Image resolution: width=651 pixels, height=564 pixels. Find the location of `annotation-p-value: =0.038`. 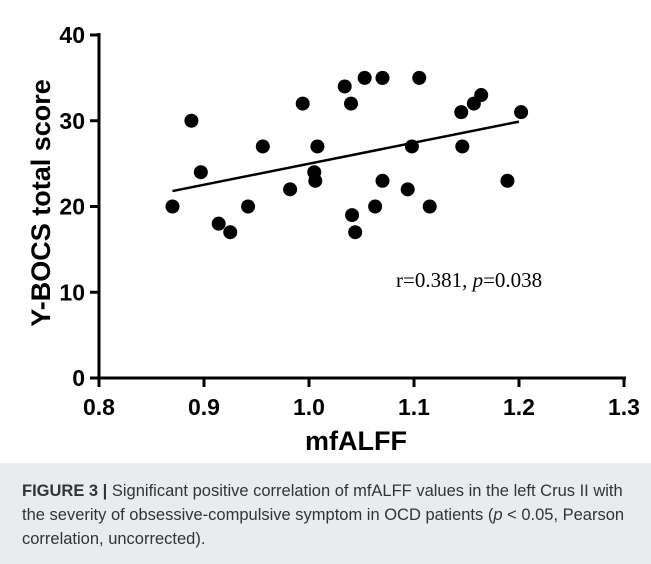

annotation-p-value: =0.038 is located at coordinates (512, 280).